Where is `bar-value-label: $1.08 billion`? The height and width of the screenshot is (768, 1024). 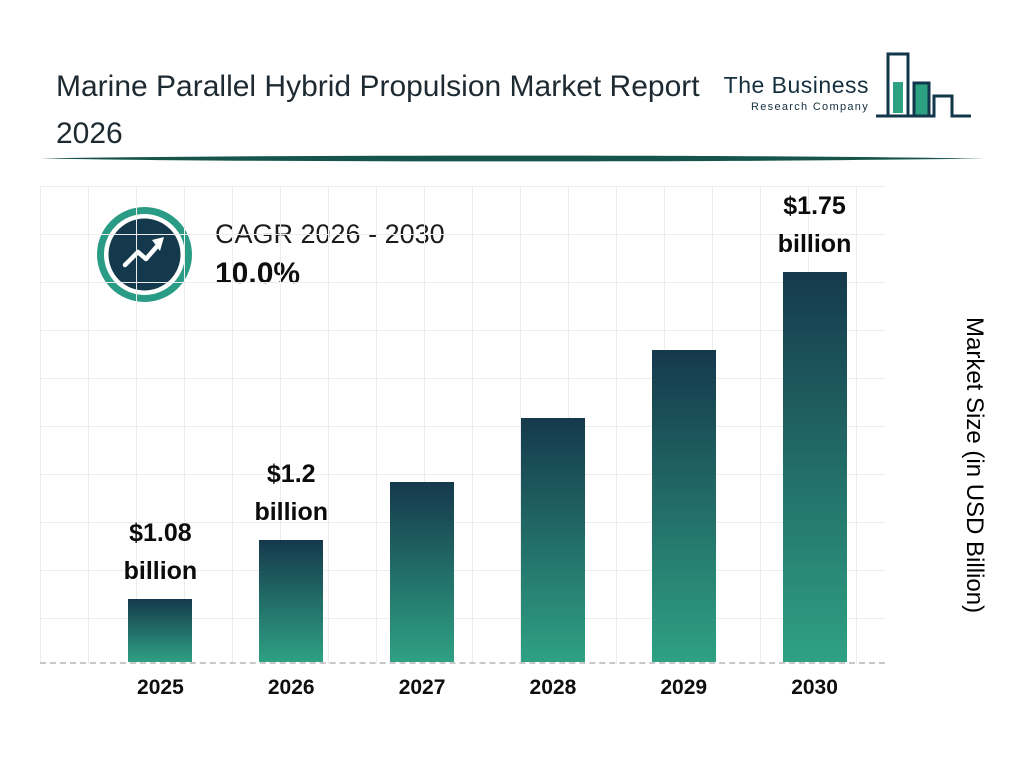
bar-value-label: $1.08 billion is located at coordinates (160, 552).